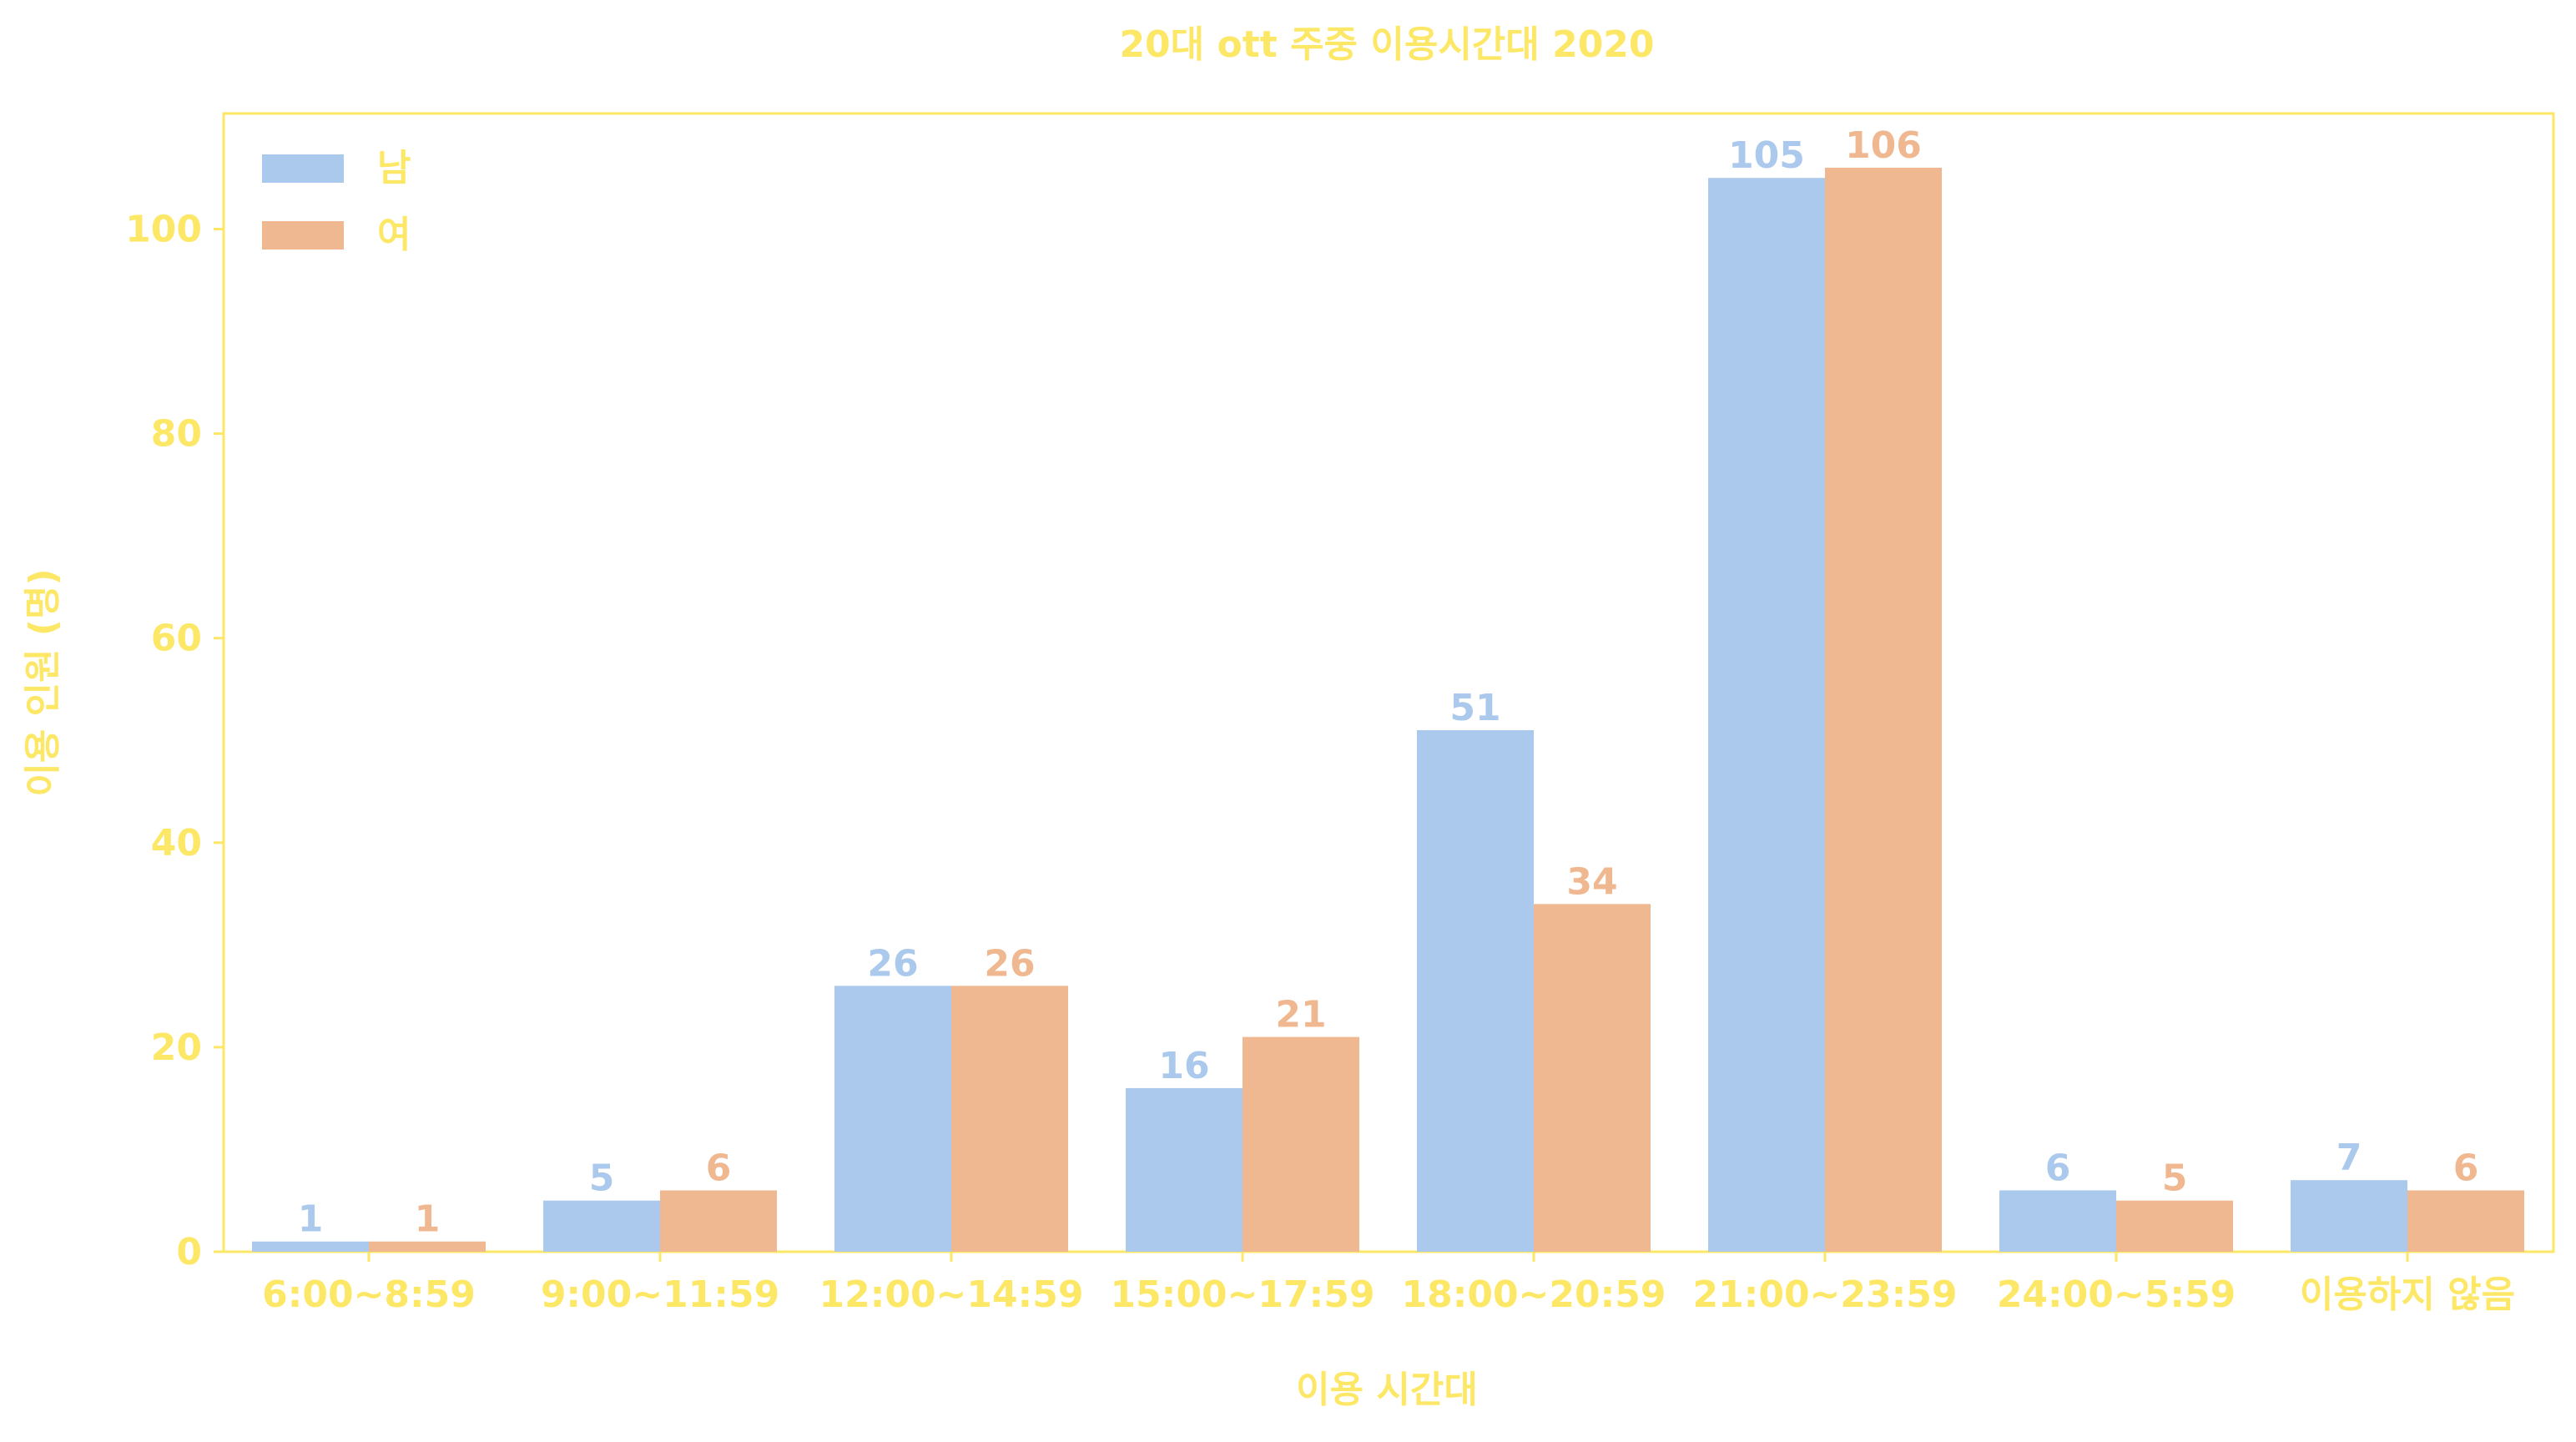 The image size is (2576, 1442). Describe the element at coordinates (1243, 1294) in the screenshot. I see `x-tick-label: 15:00~17:59` at that location.